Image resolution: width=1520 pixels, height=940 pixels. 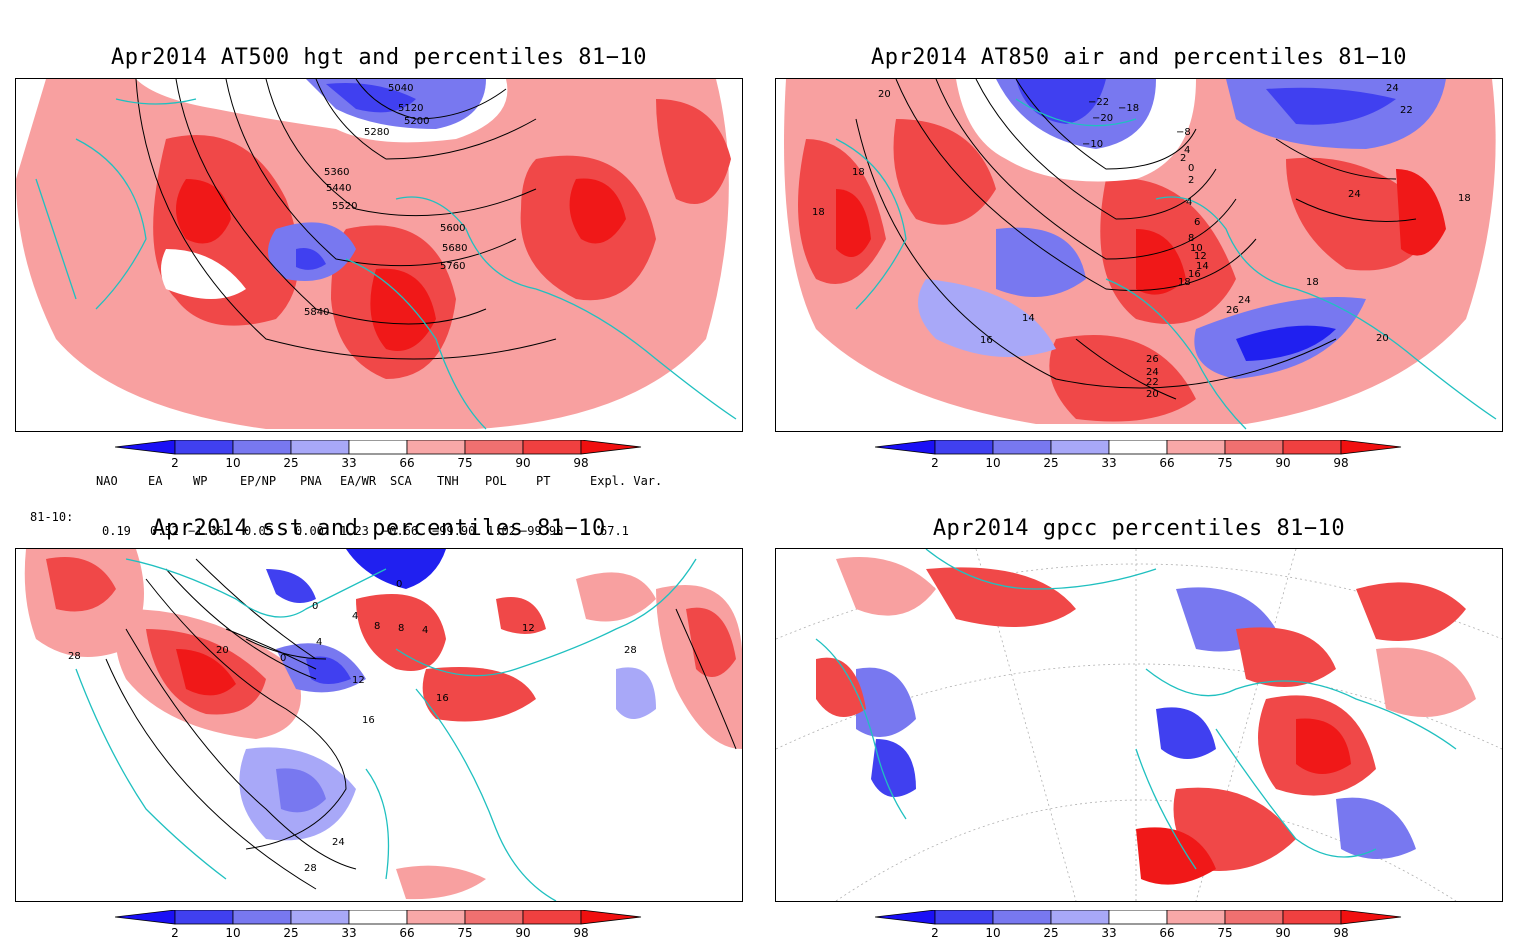 What do you see at coordinates (344, 206) in the screenshot?
I see `contour-label: 5520` at bounding box center [344, 206].